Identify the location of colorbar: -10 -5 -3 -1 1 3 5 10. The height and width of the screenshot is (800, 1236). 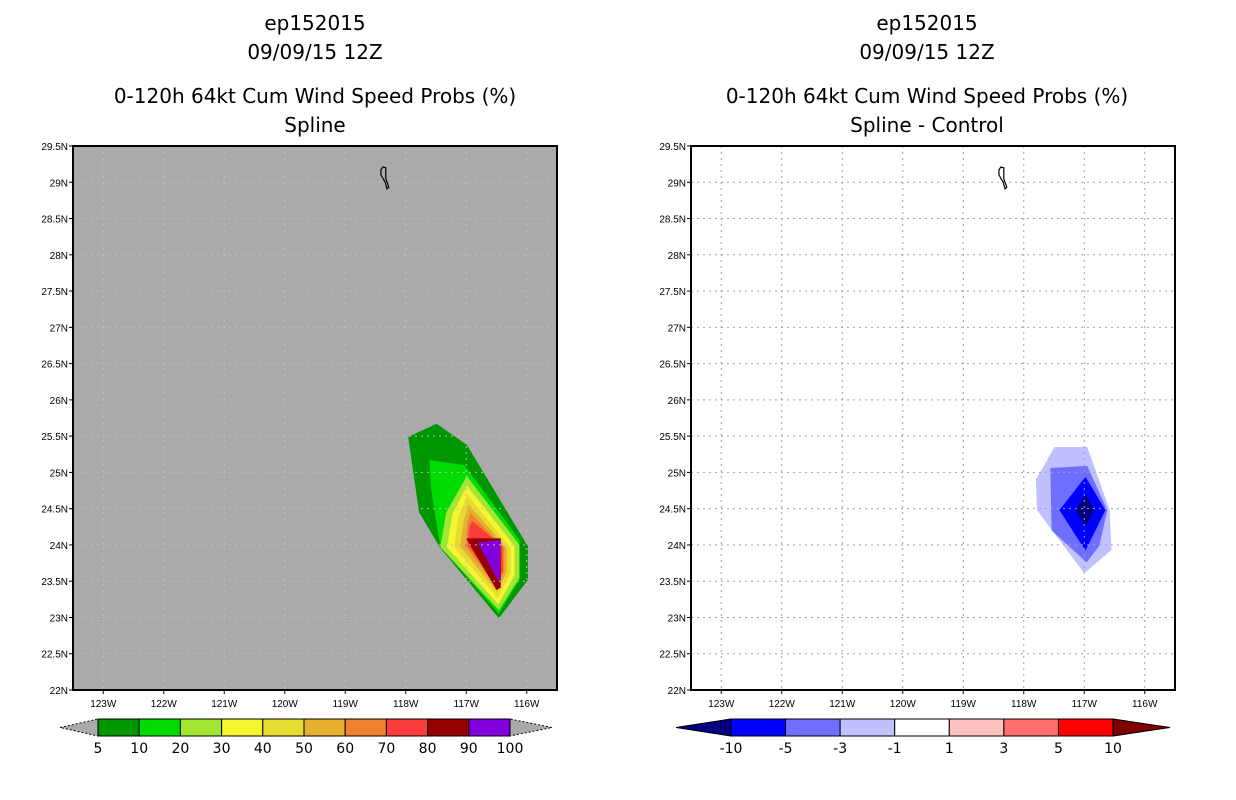
(923, 737).